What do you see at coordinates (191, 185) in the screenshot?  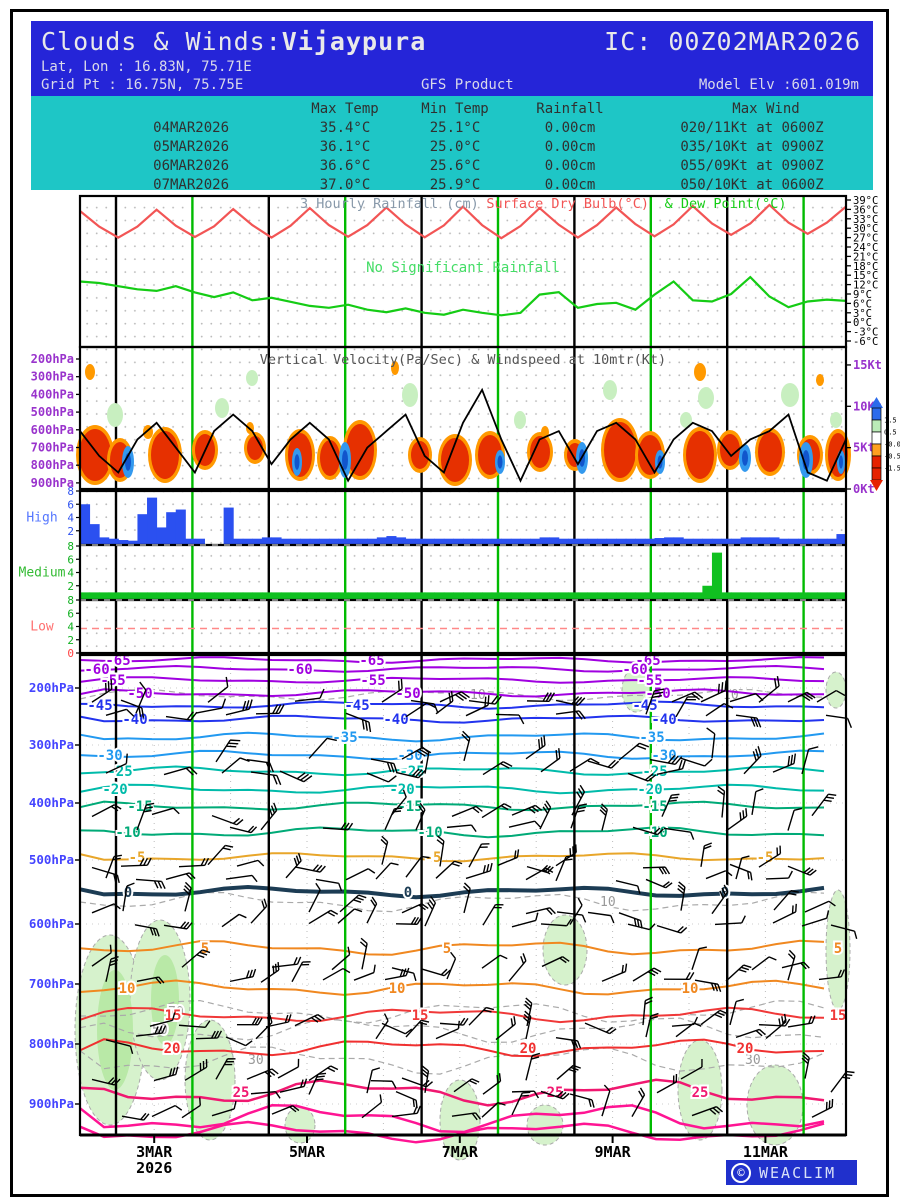 I see `date-cell: 07MAR2026` at bounding box center [191, 185].